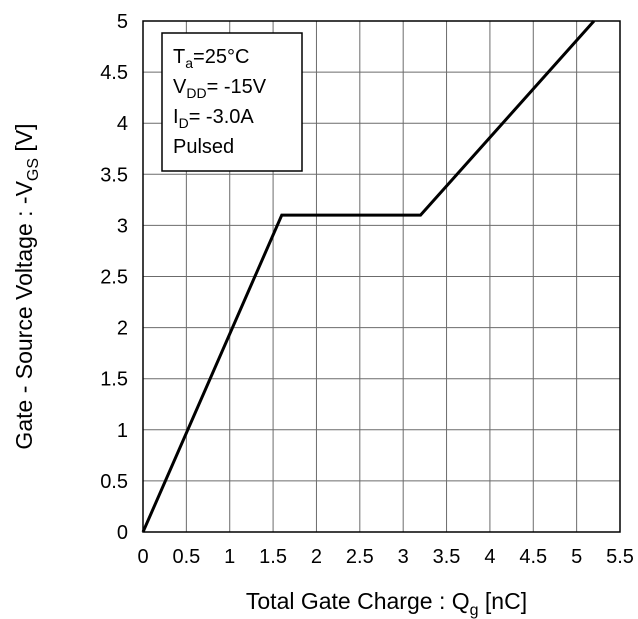 The image size is (638, 619). I want to click on conditions-line: ID= -3.0A, so click(213, 118).